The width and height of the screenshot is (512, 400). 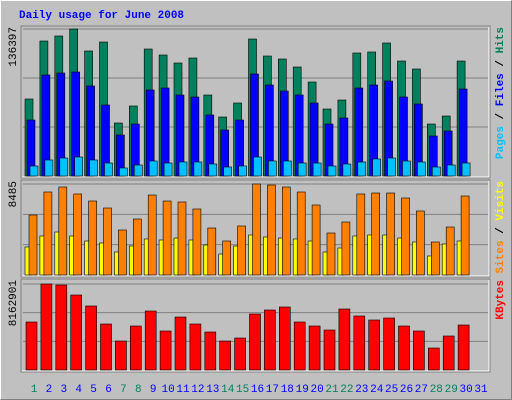 I want to click on x-tick-label: 27, so click(x=421, y=390).